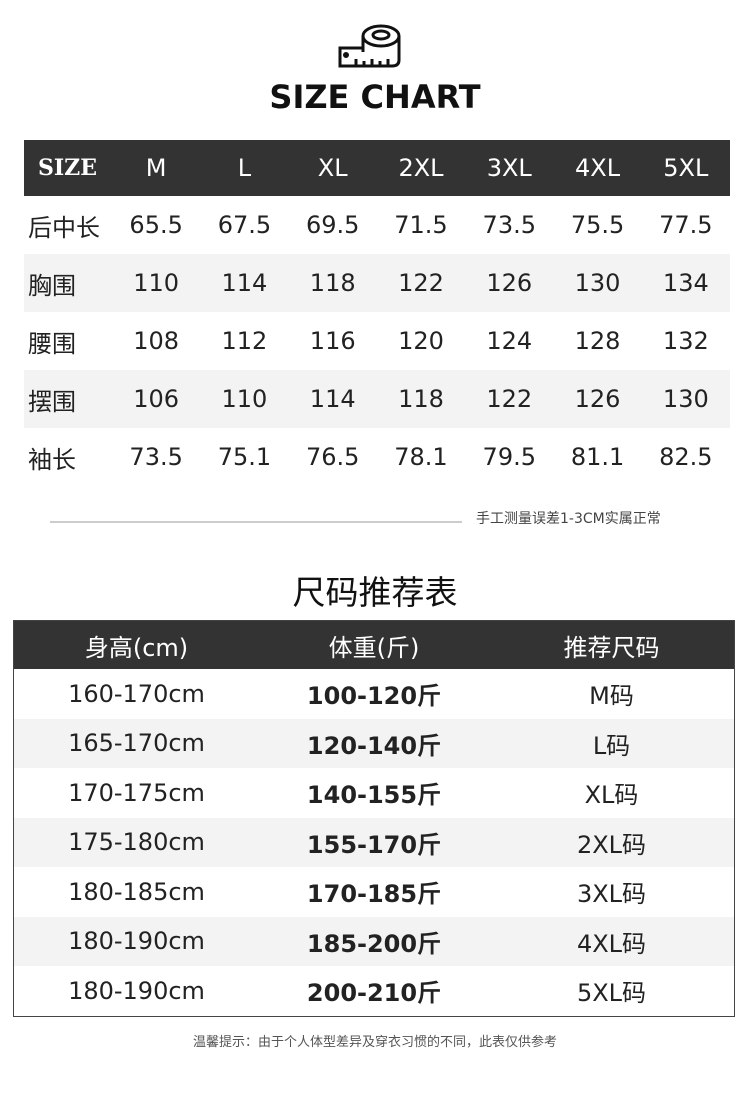  What do you see at coordinates (136, 891) in the screenshot?
I see `table-cell: 180-185cm` at bounding box center [136, 891].